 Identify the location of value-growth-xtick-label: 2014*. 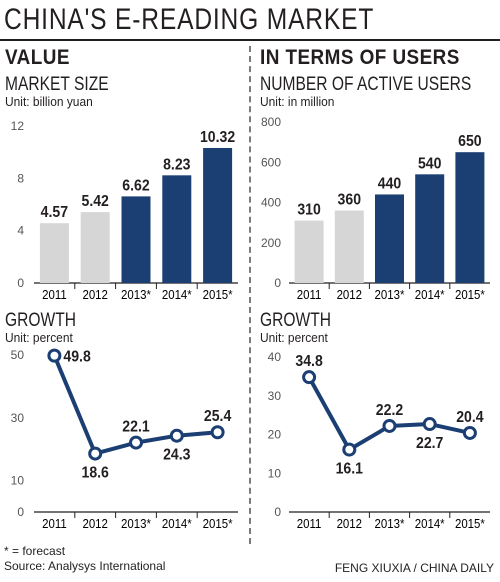
(177, 523).